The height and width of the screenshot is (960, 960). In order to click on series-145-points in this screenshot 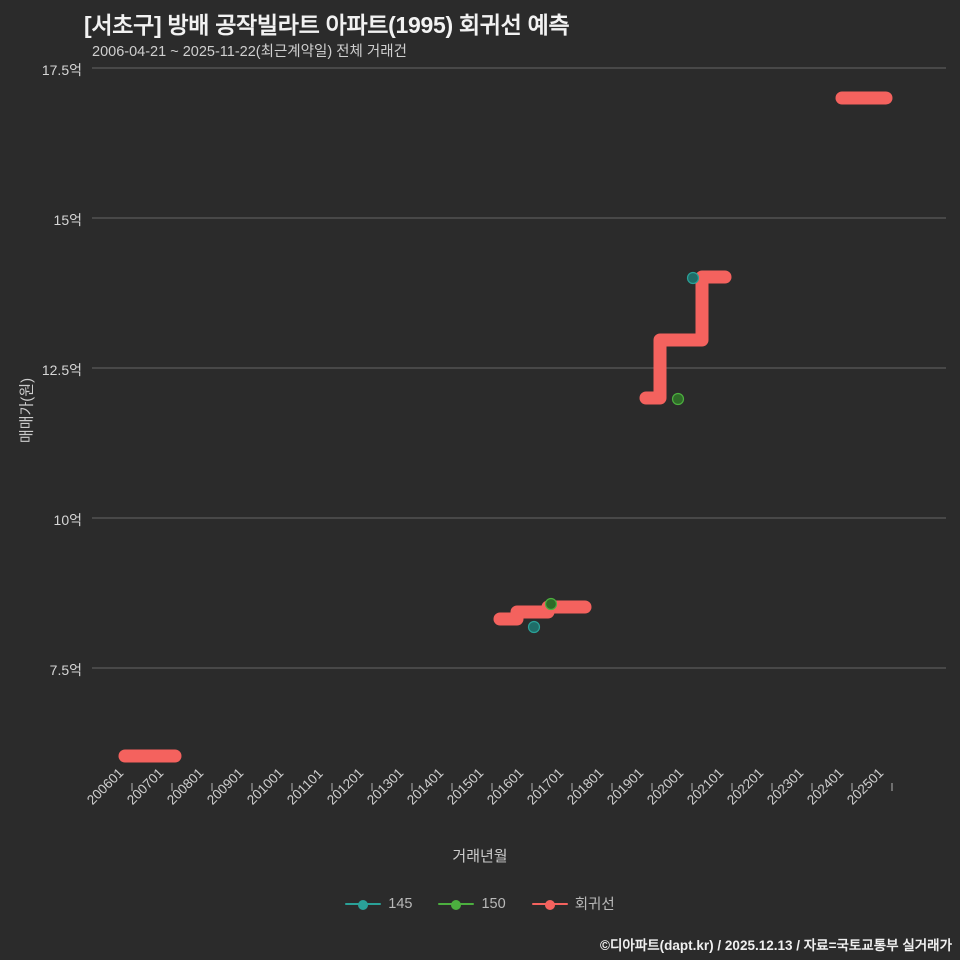, I will do `click(613, 452)`.